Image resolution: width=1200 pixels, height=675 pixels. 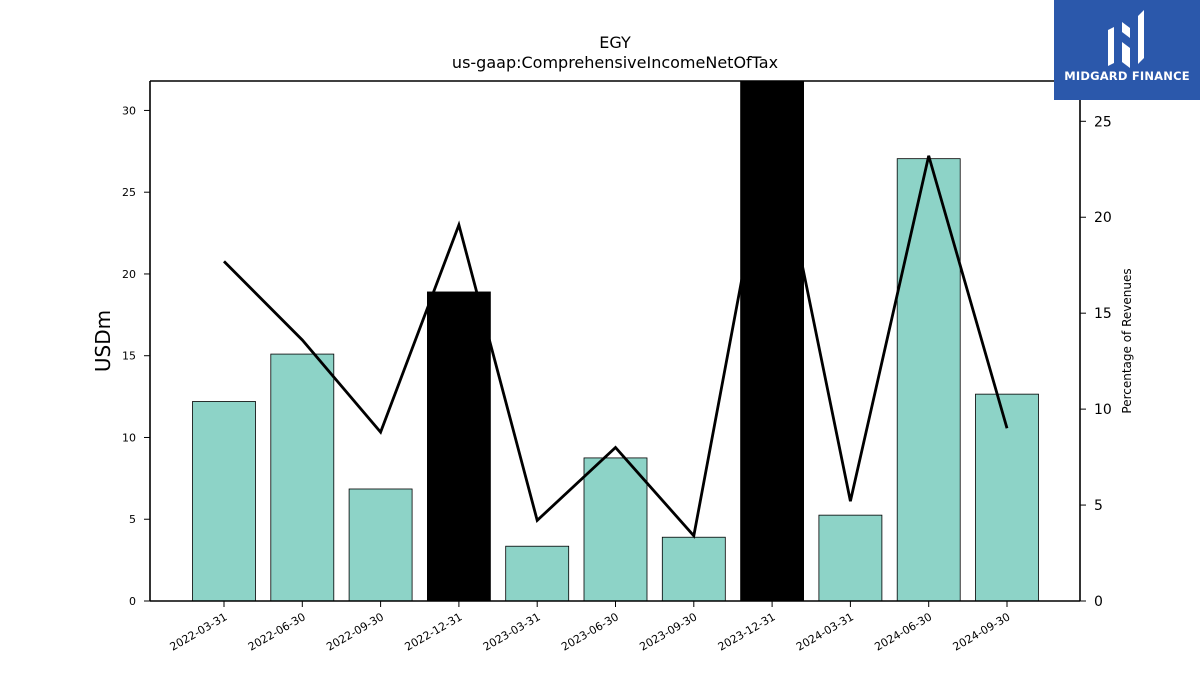 What do you see at coordinates (903, 631) in the screenshot?
I see `x-tick-label: 2024-06-30` at bounding box center [903, 631].